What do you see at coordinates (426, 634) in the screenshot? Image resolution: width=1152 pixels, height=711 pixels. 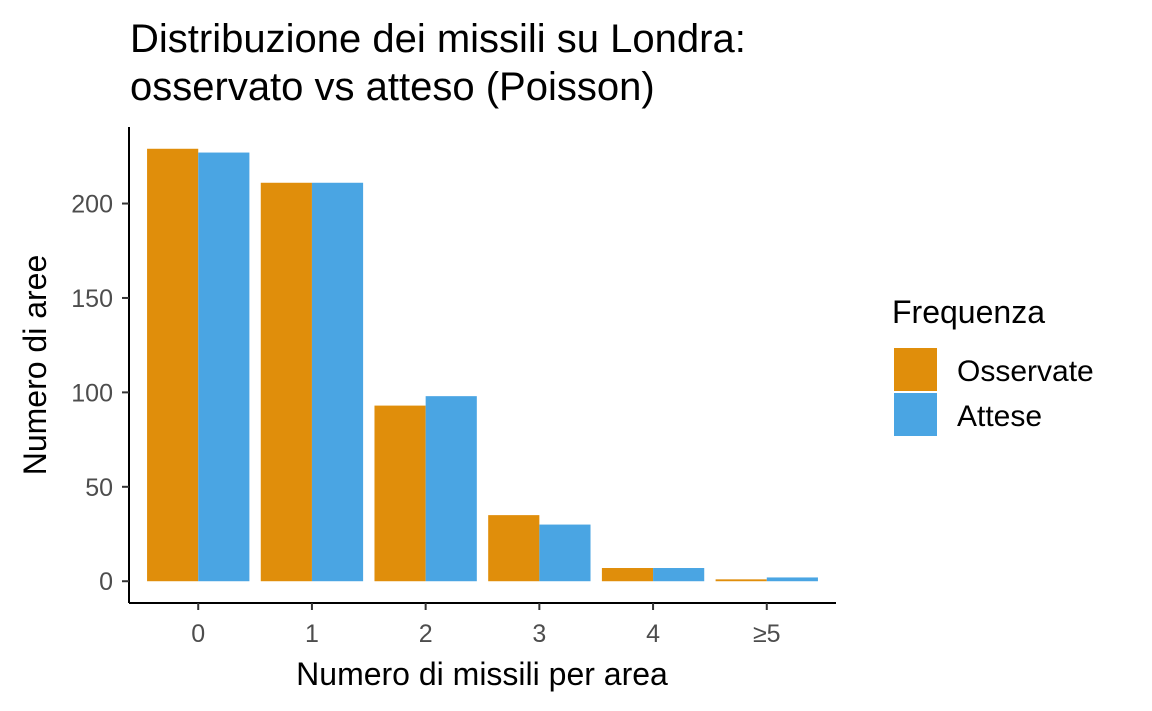 I see `x-tick-label-2: 2` at bounding box center [426, 634].